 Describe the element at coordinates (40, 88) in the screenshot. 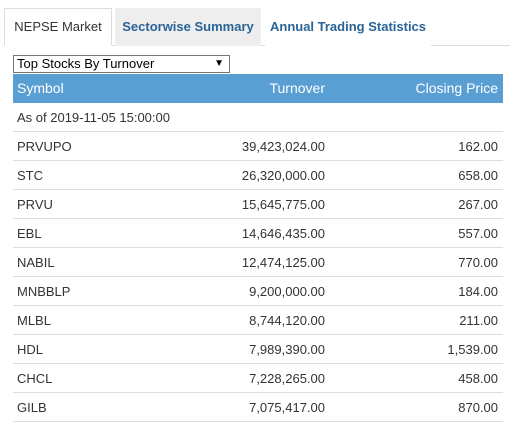

I see `header-symbol: Symbol` at that location.